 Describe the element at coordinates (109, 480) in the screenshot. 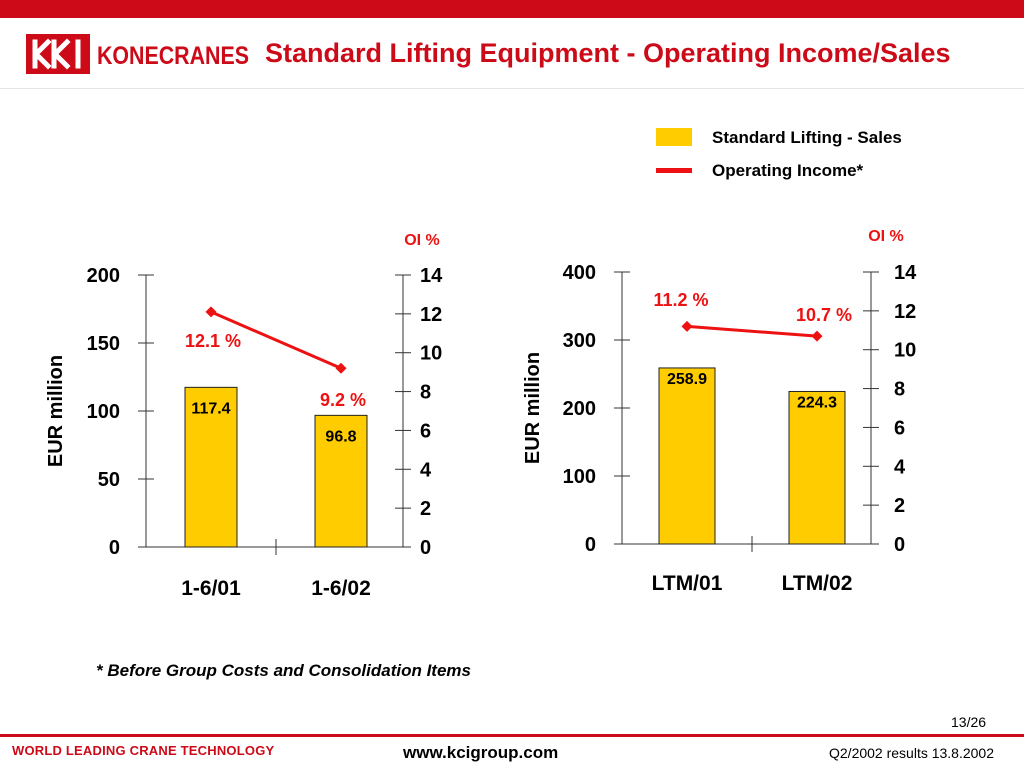

I see `chart1-y-tick-label: 50` at that location.